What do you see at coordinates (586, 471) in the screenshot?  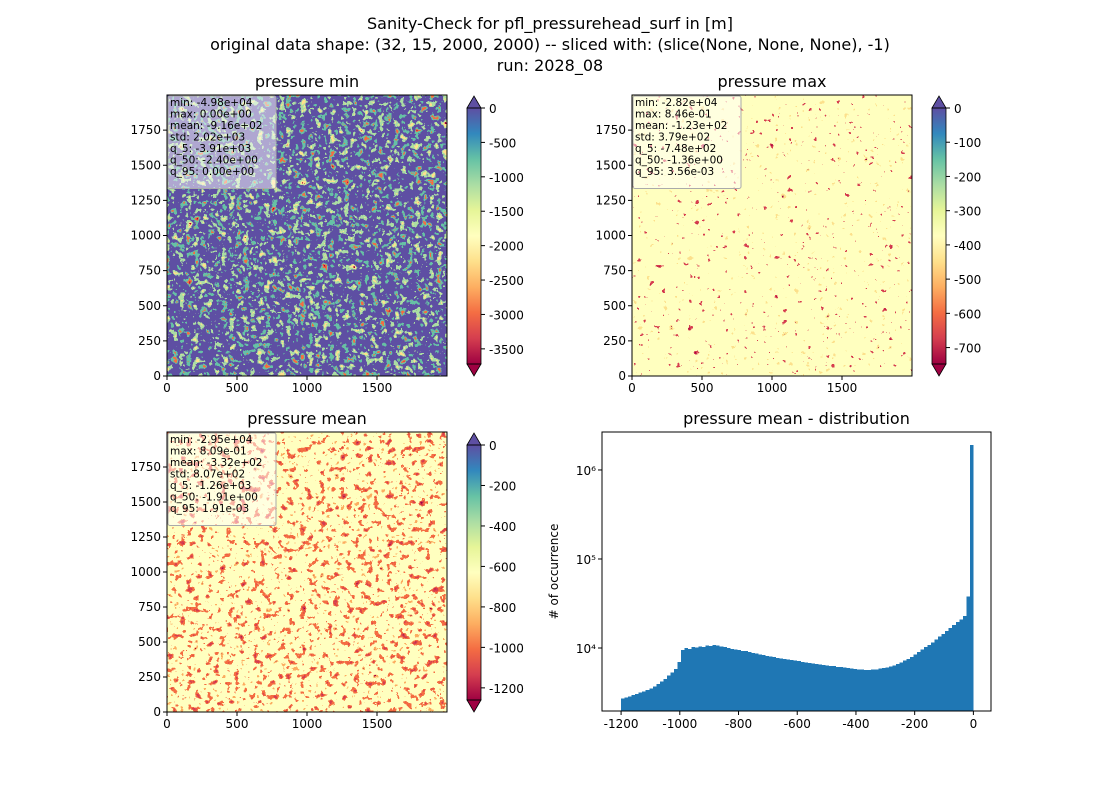 I see `y-tick-label: 10⁶` at bounding box center [586, 471].